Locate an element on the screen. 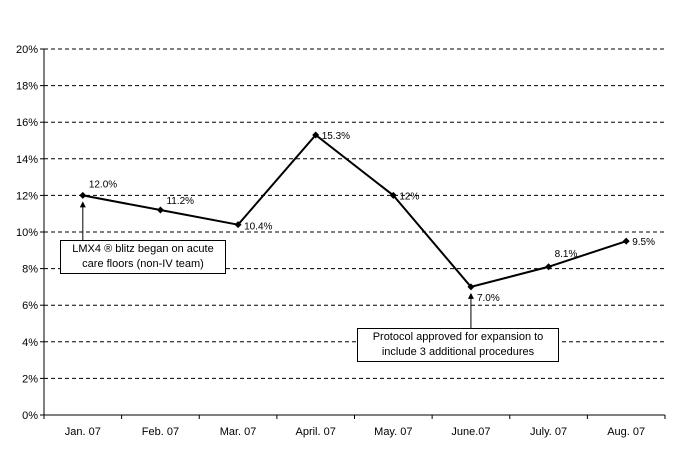  x-tick-label: Feb. 07 is located at coordinates (160, 432).